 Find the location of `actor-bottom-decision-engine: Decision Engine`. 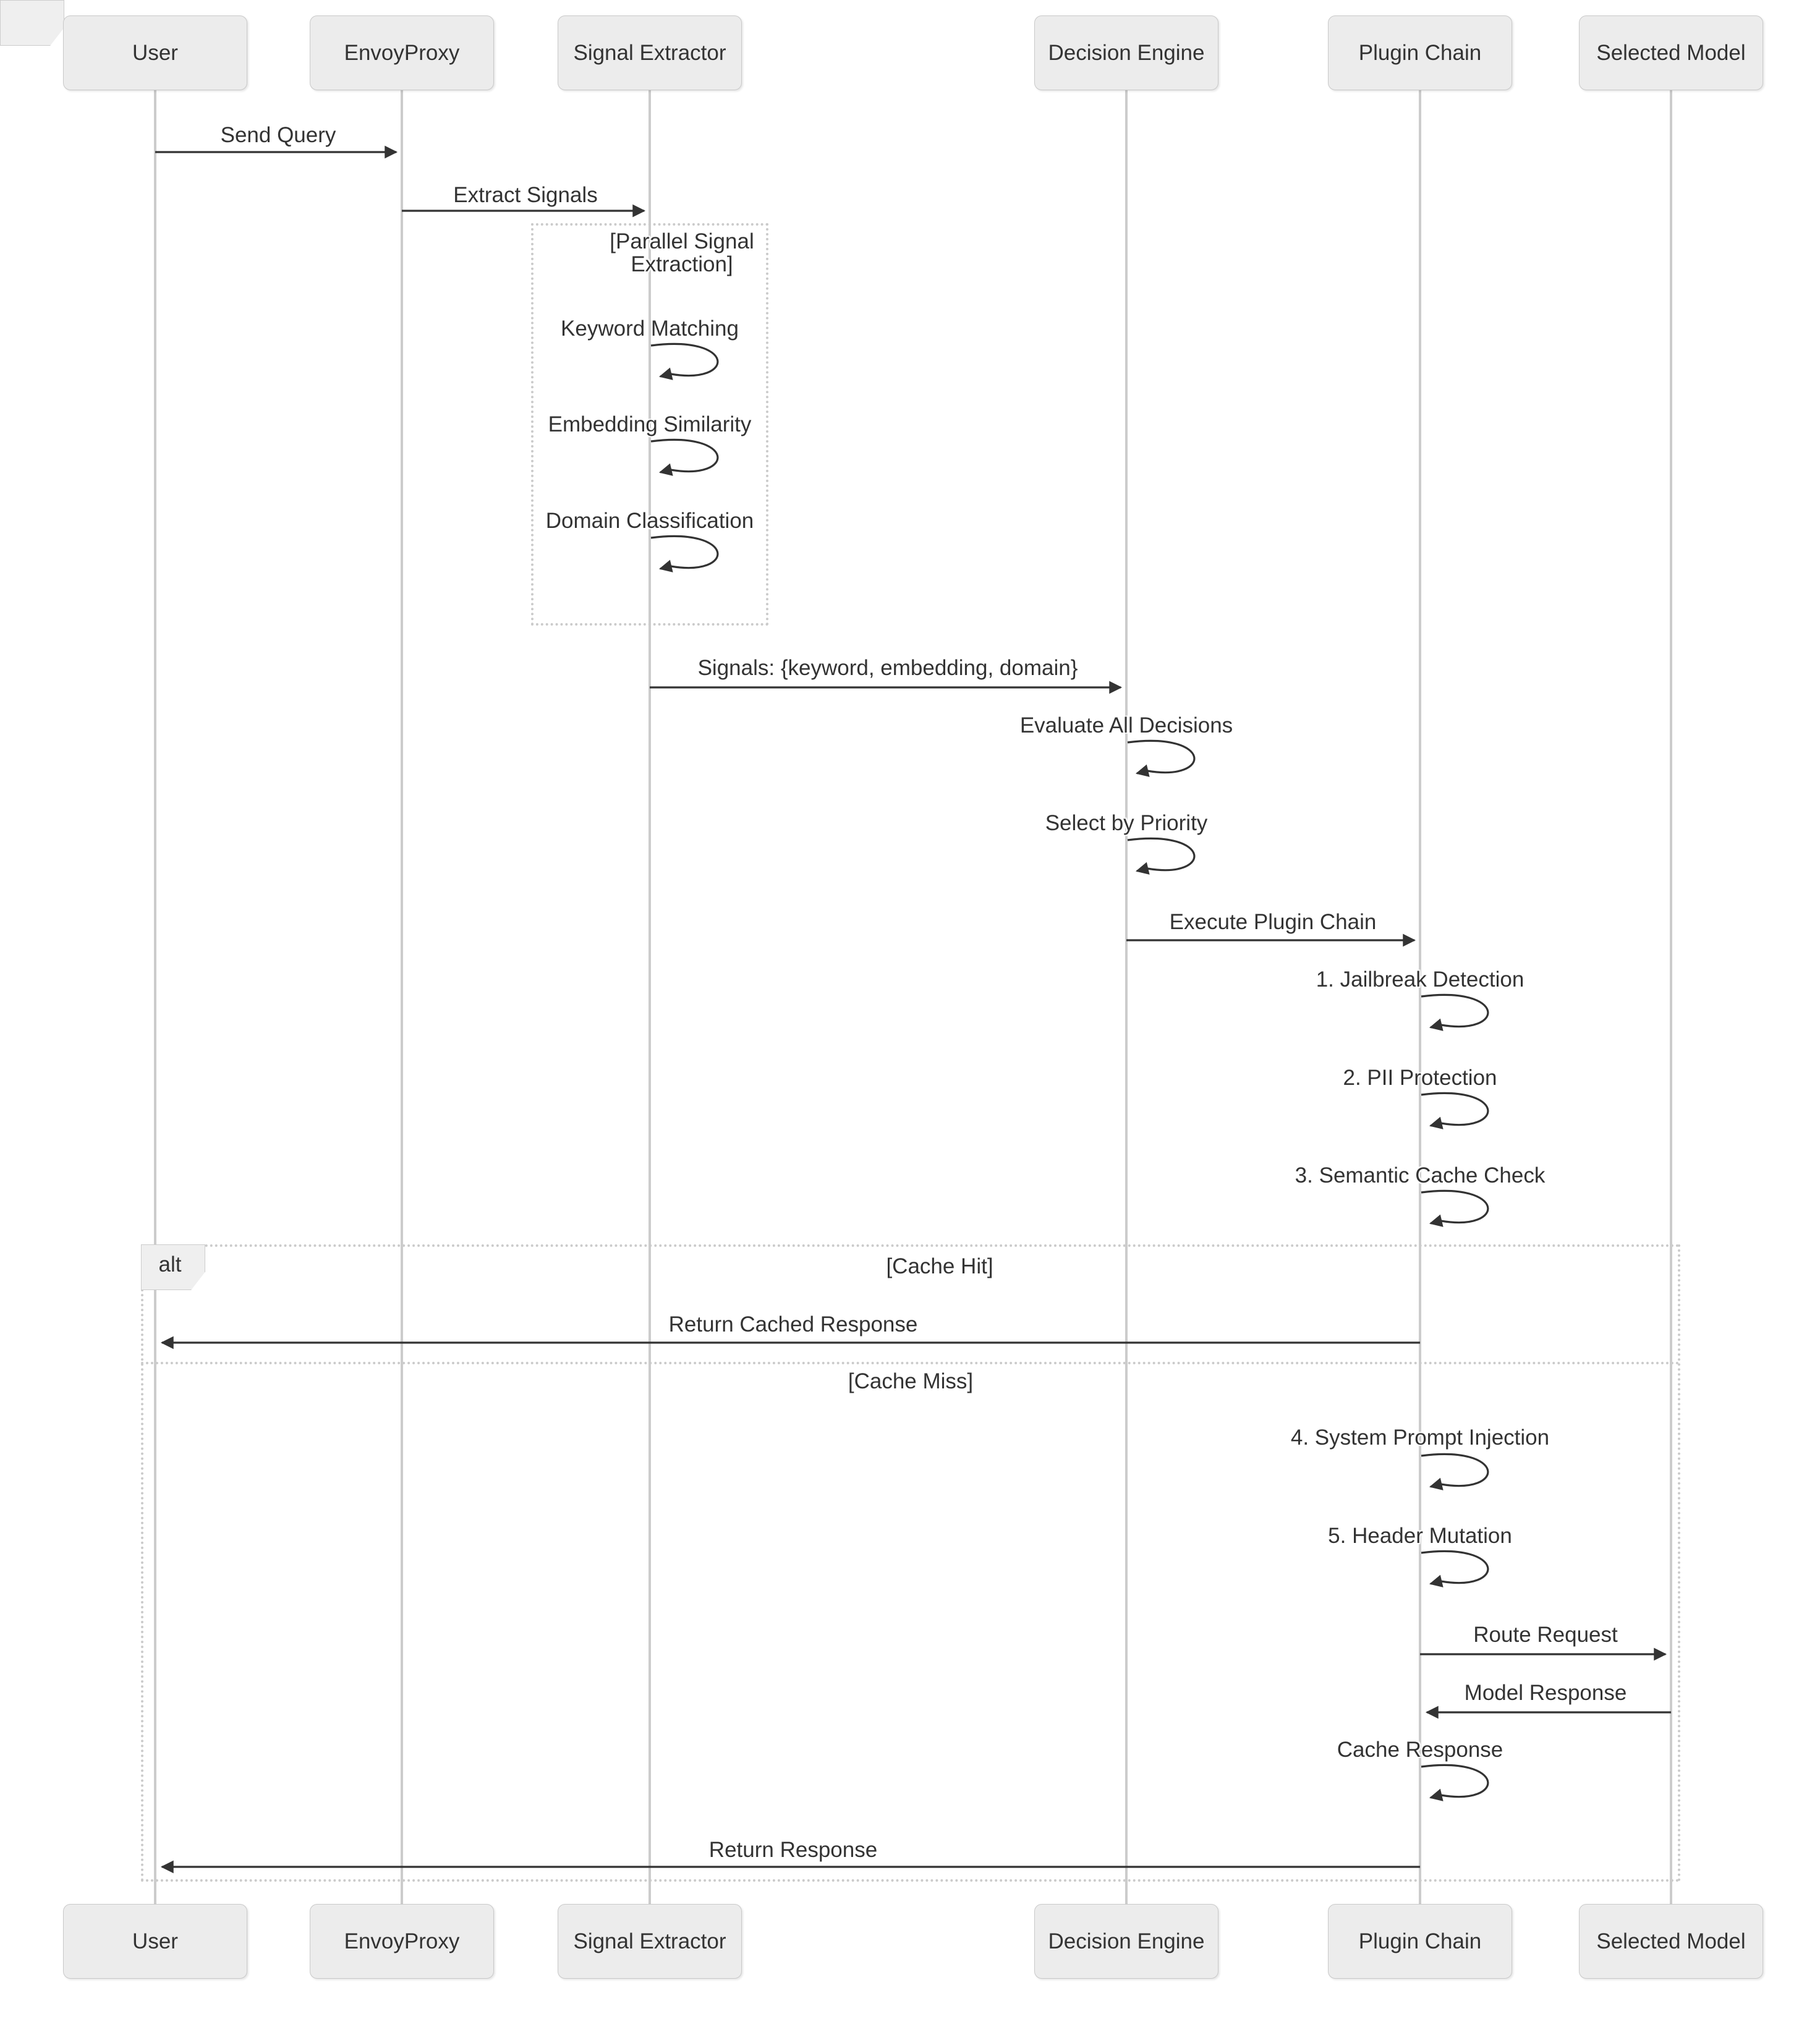

actor-bottom-decision-engine: Decision Engine is located at coordinates (1126, 1941).